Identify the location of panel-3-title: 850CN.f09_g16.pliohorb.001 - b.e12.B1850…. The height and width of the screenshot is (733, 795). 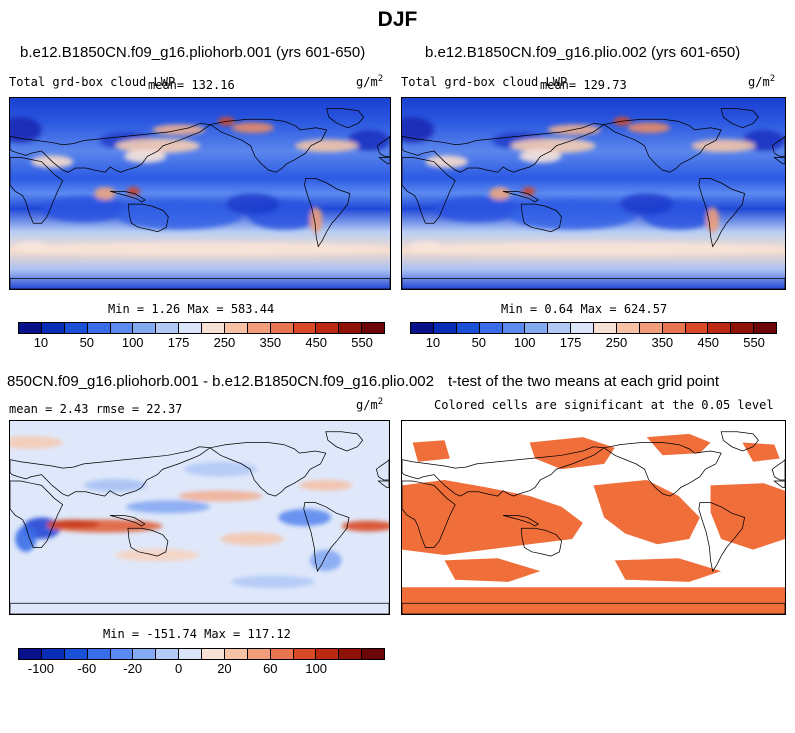
(220, 381).